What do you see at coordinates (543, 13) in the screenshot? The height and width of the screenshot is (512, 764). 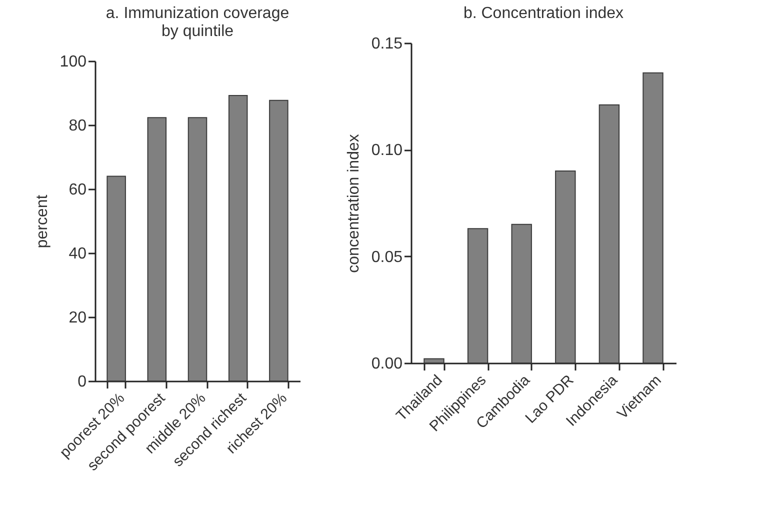 I see `chart-title: b. Concentration index` at bounding box center [543, 13].